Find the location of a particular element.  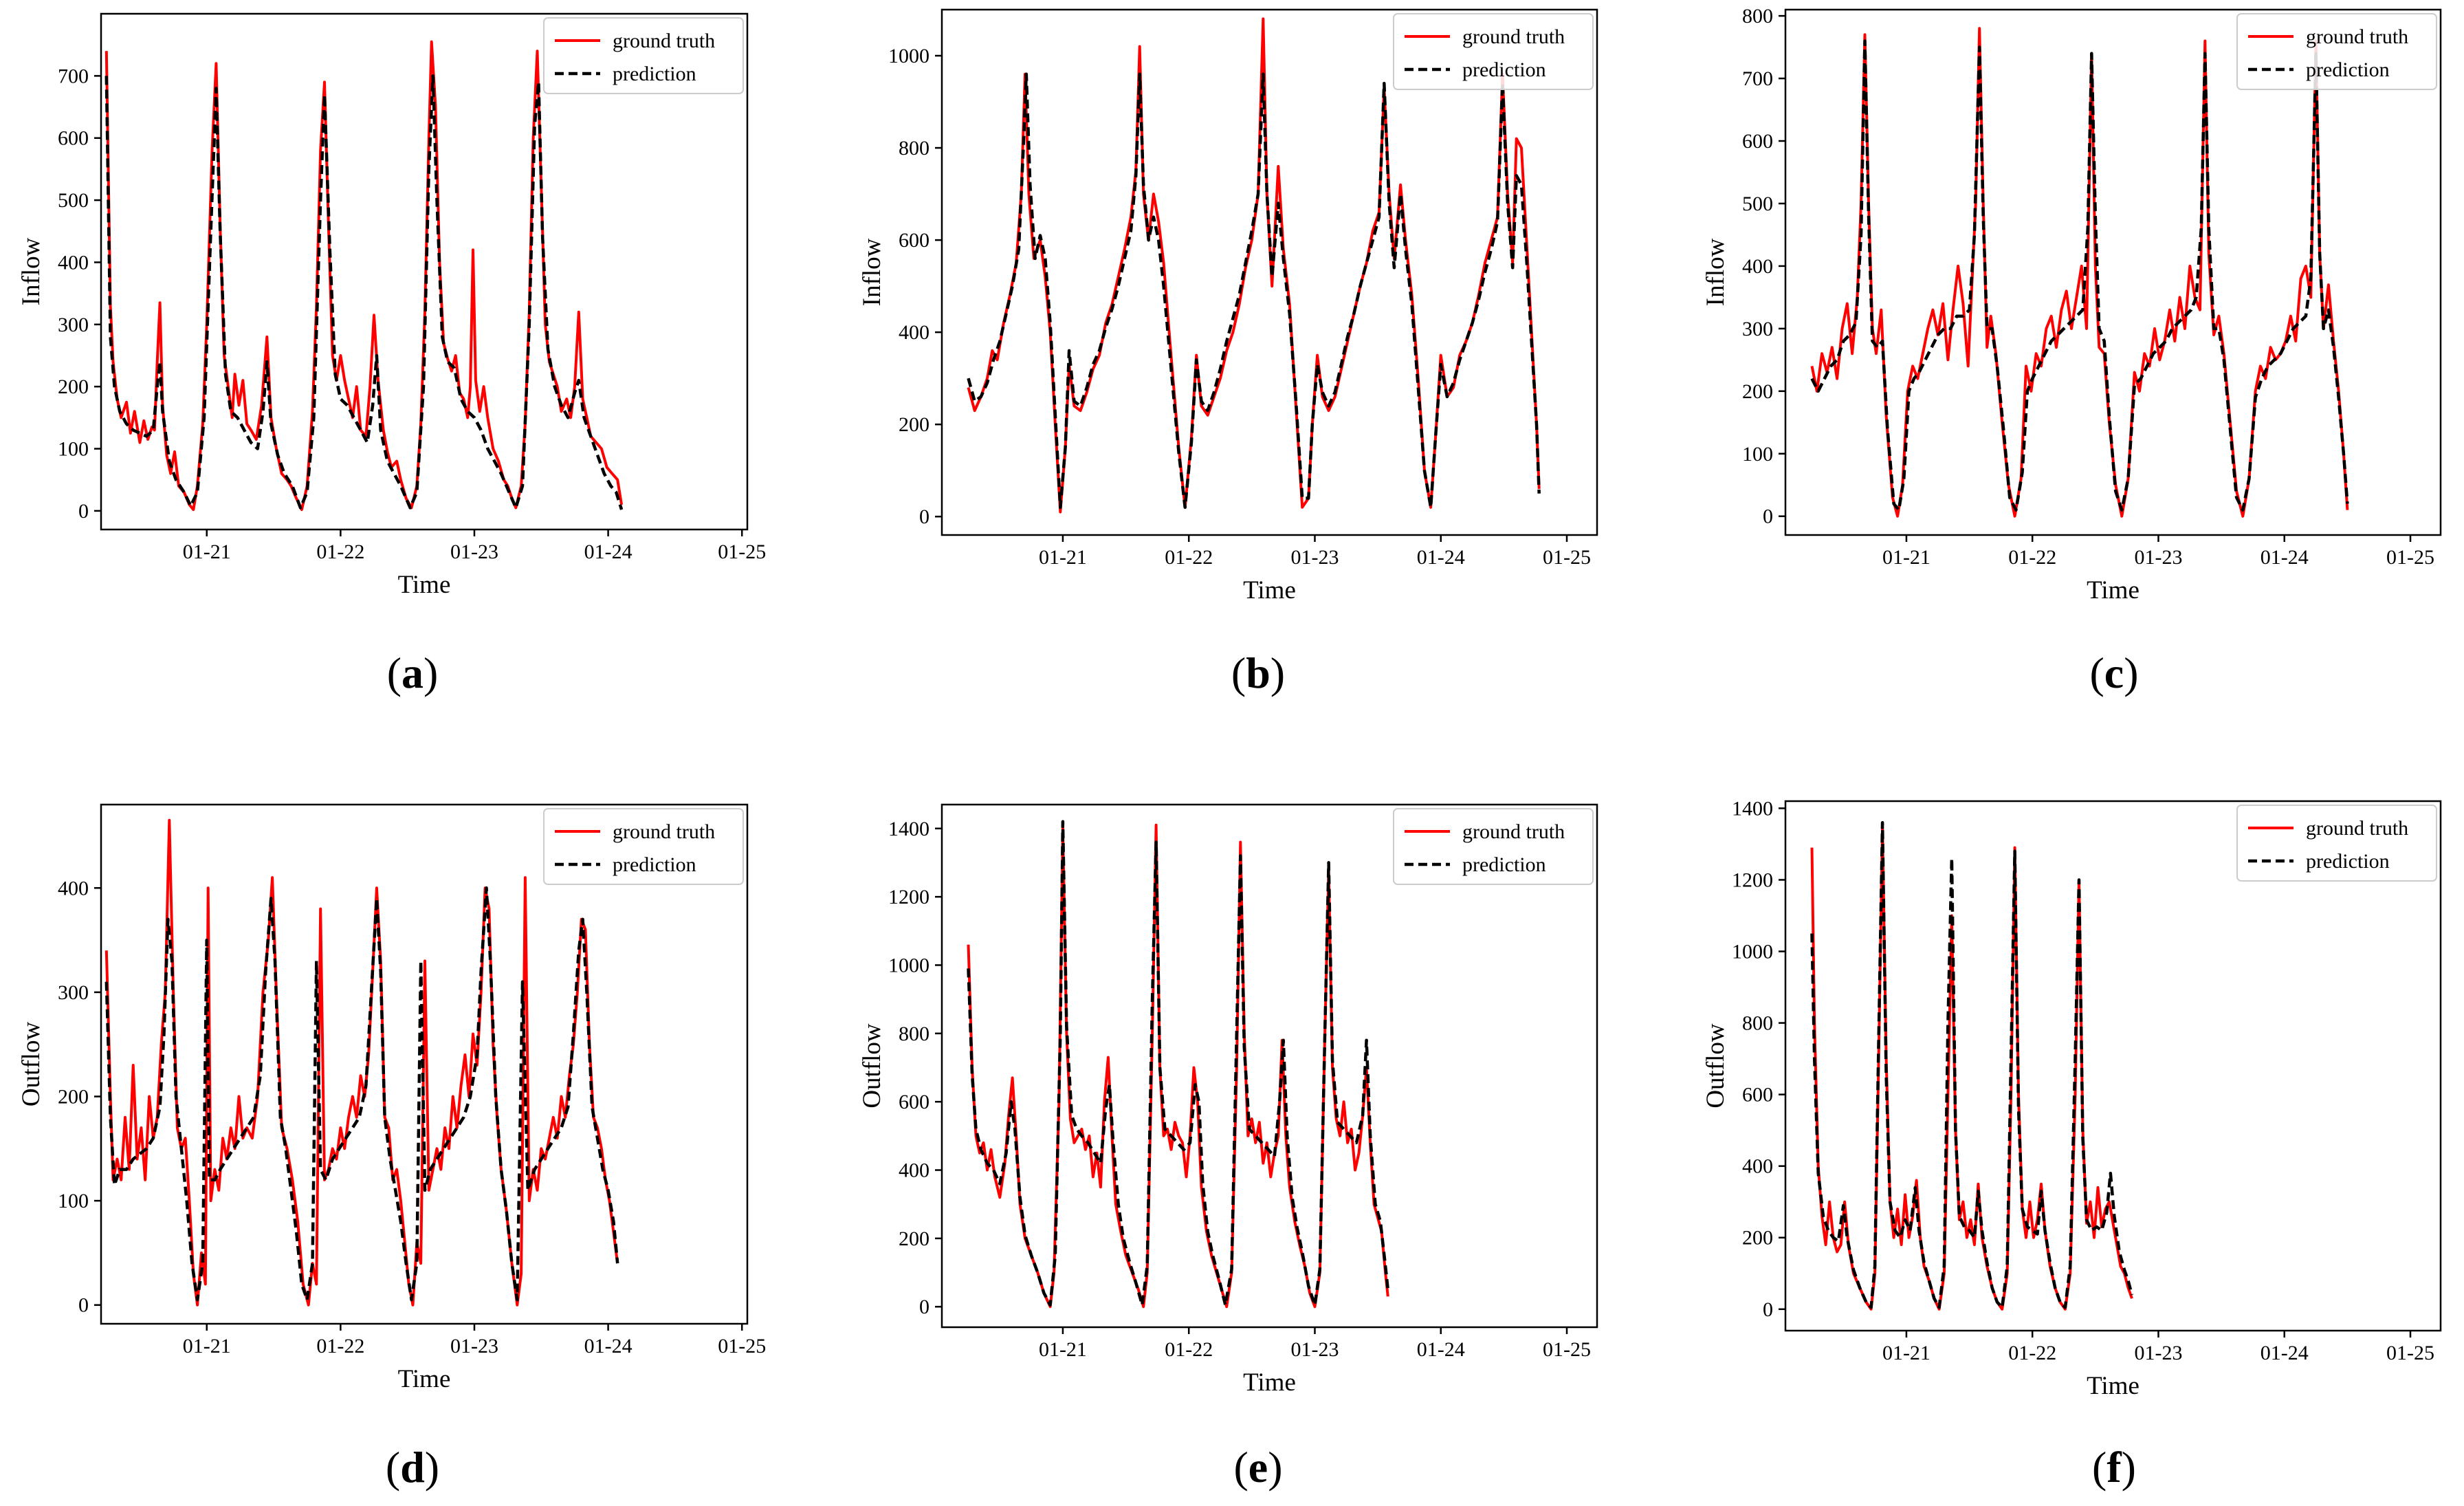

y-tick-label: 500 is located at coordinates (73, 200).